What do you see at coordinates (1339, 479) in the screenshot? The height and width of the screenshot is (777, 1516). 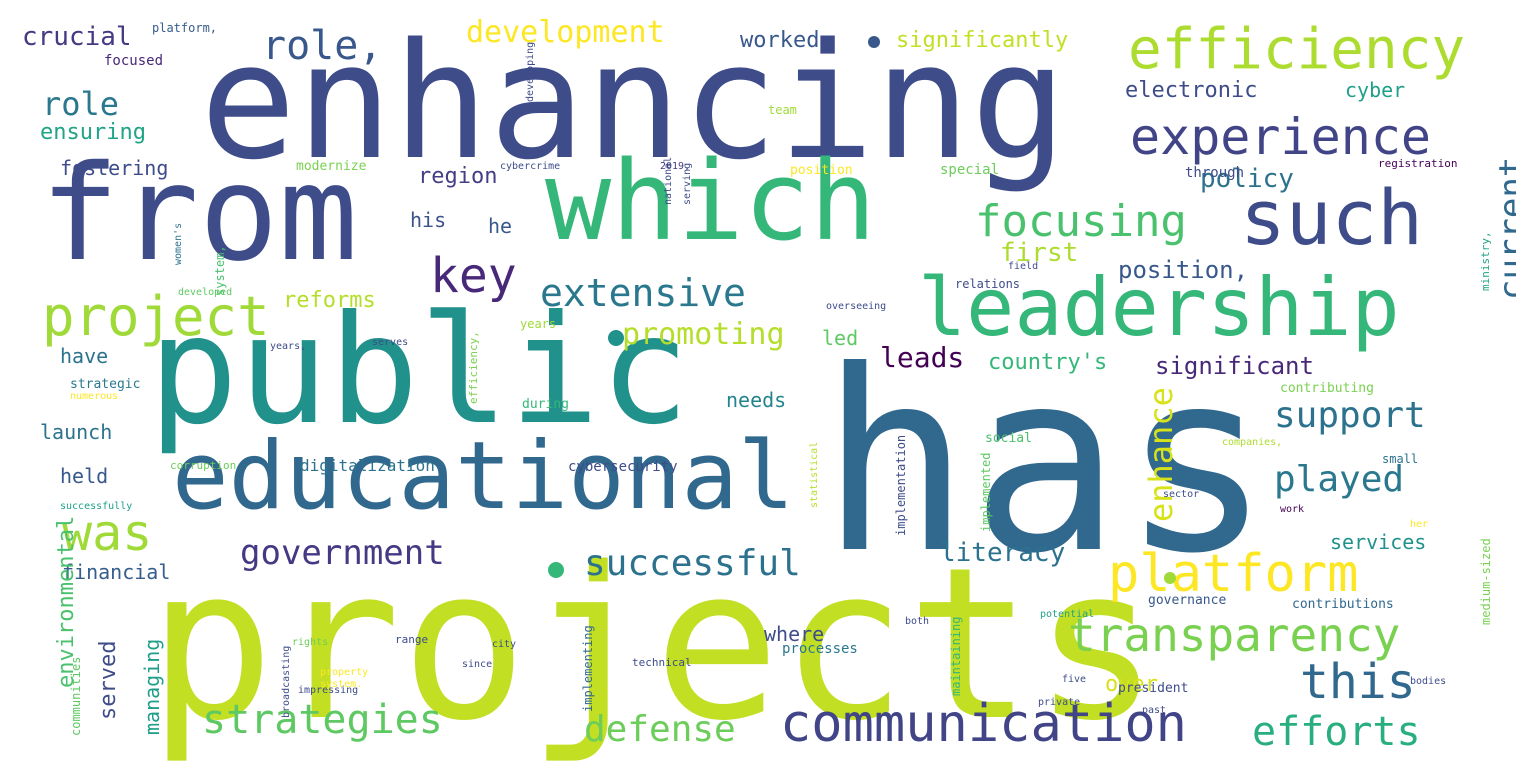 I see `word-played: played` at bounding box center [1339, 479].